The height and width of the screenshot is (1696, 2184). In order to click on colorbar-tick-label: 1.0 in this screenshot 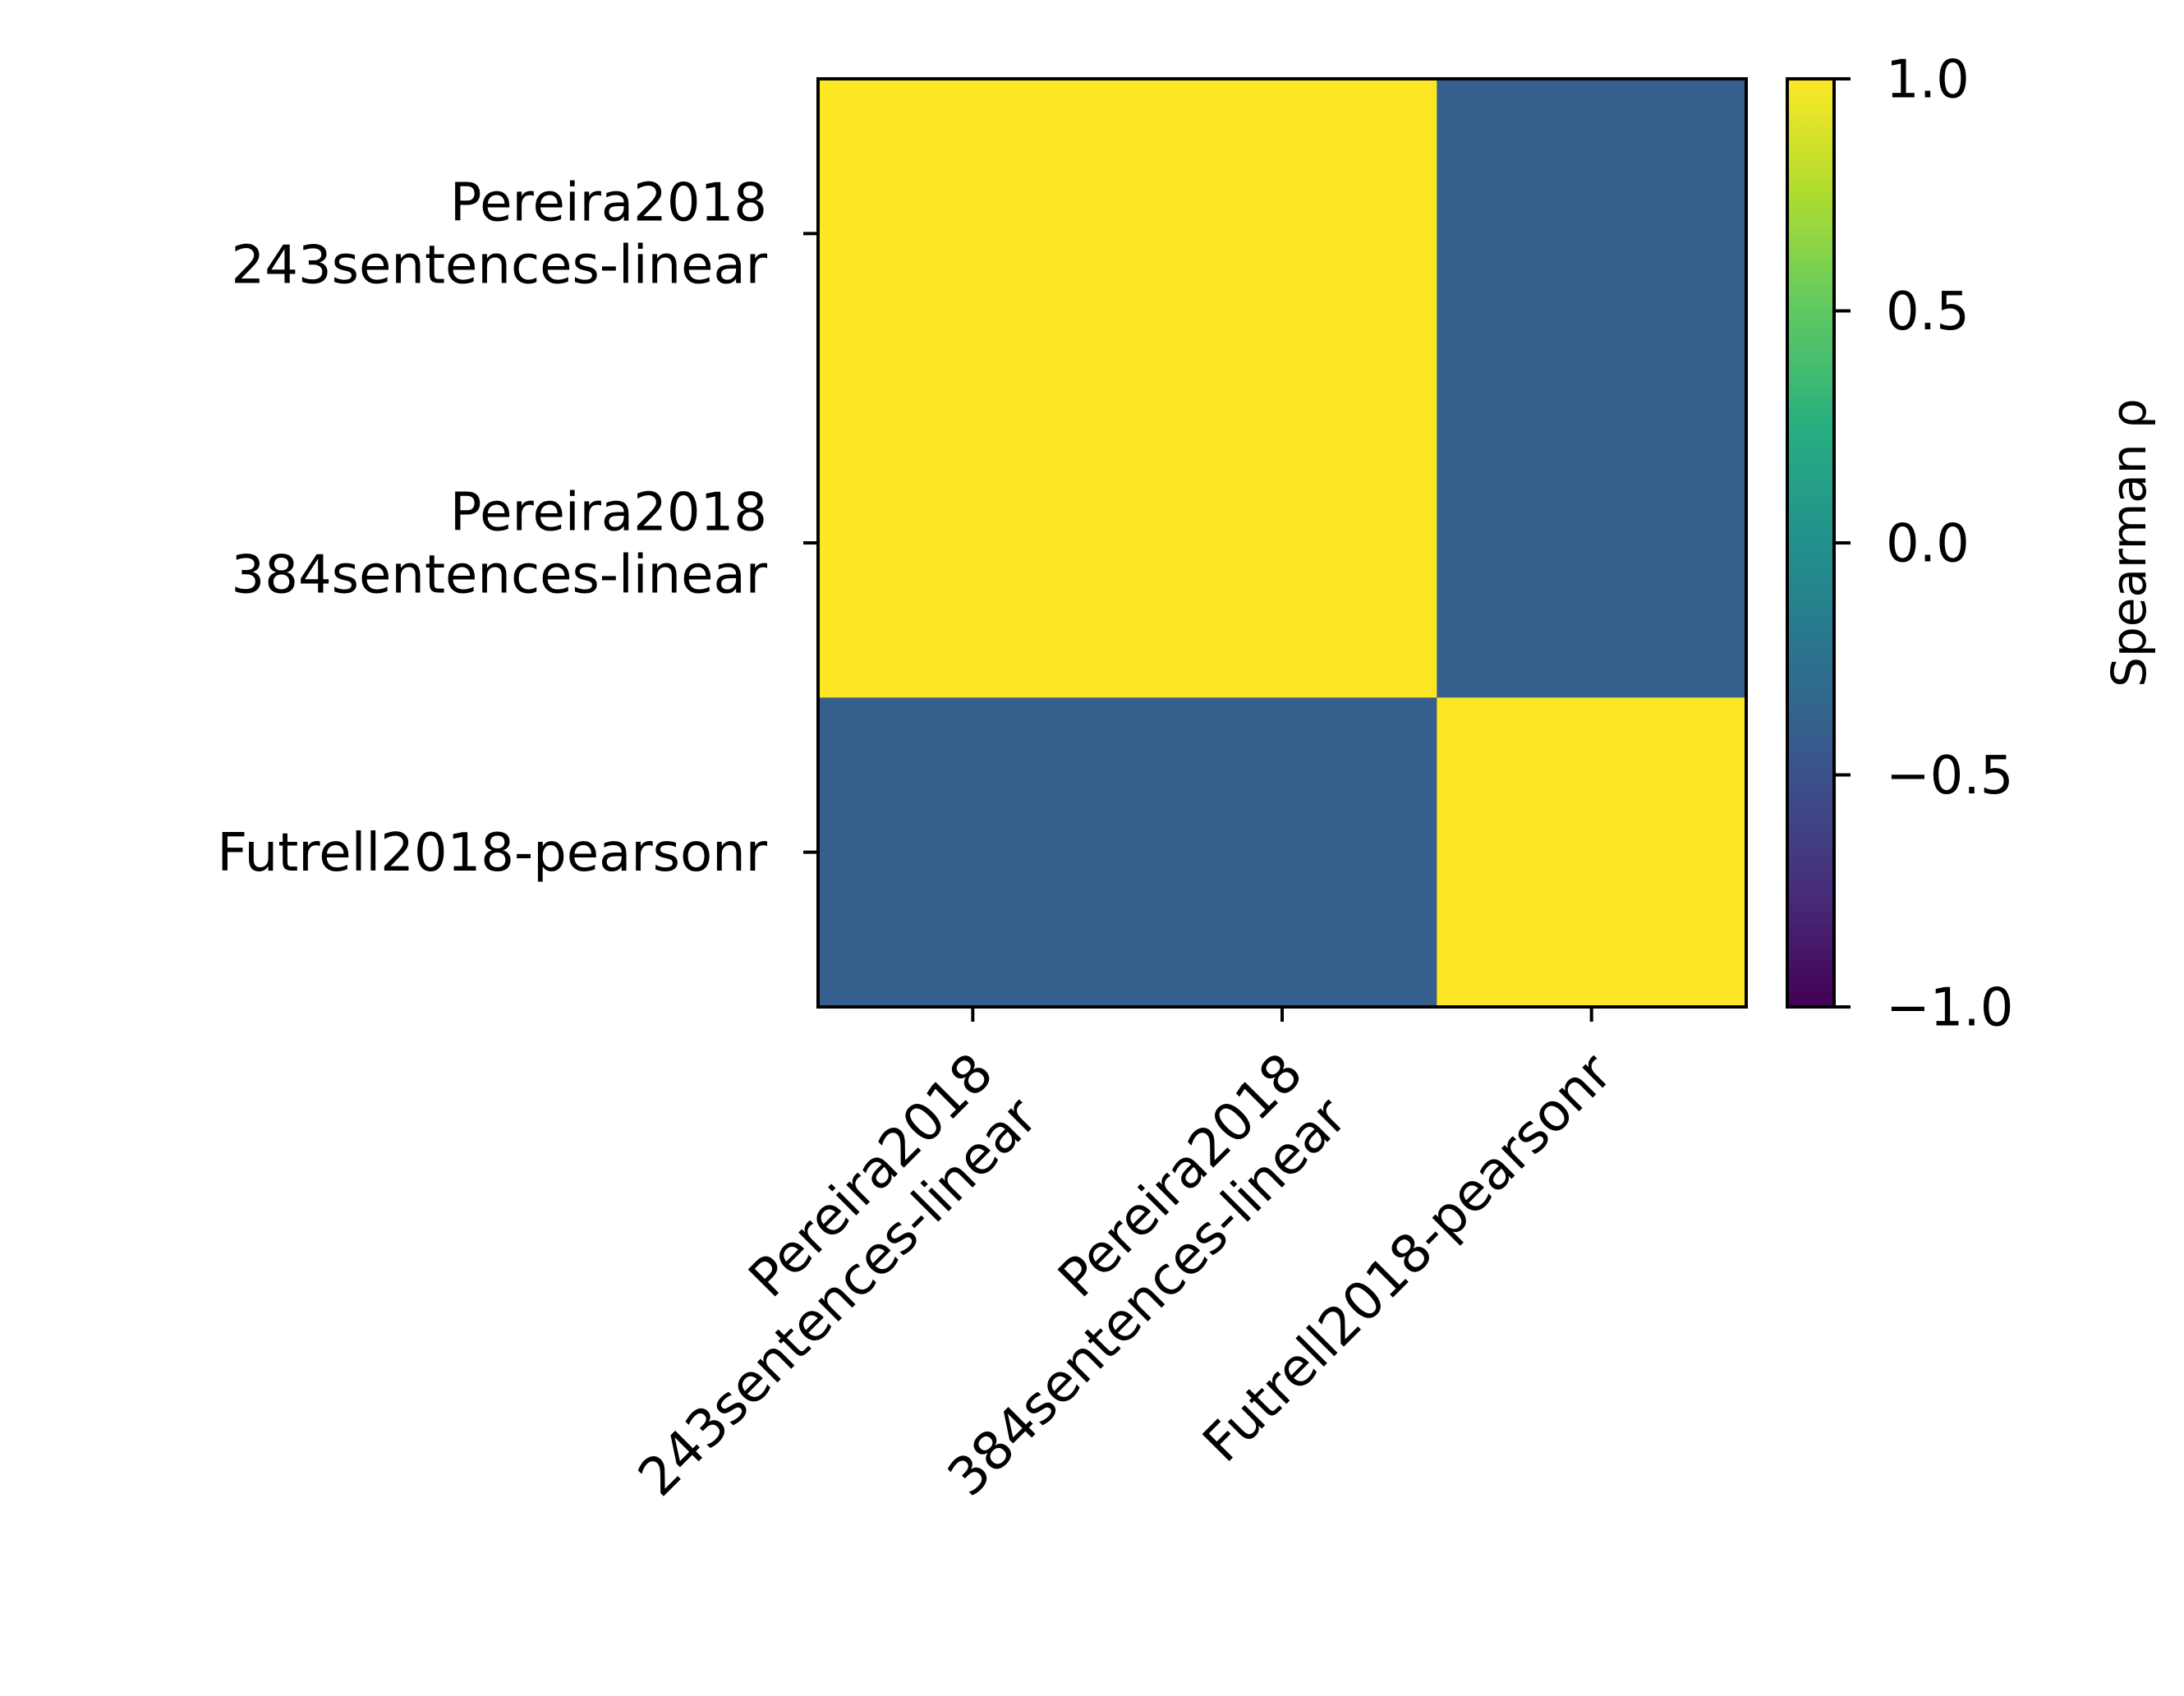, I will do `click(1928, 79)`.